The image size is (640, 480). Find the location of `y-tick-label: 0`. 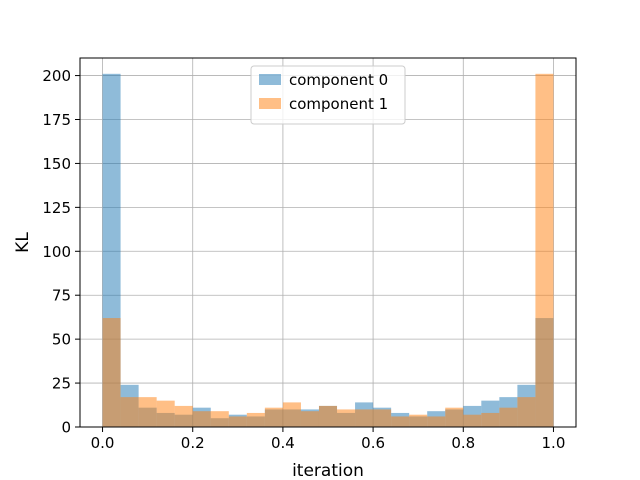

y-tick-label: 0 is located at coordinates (66, 428).